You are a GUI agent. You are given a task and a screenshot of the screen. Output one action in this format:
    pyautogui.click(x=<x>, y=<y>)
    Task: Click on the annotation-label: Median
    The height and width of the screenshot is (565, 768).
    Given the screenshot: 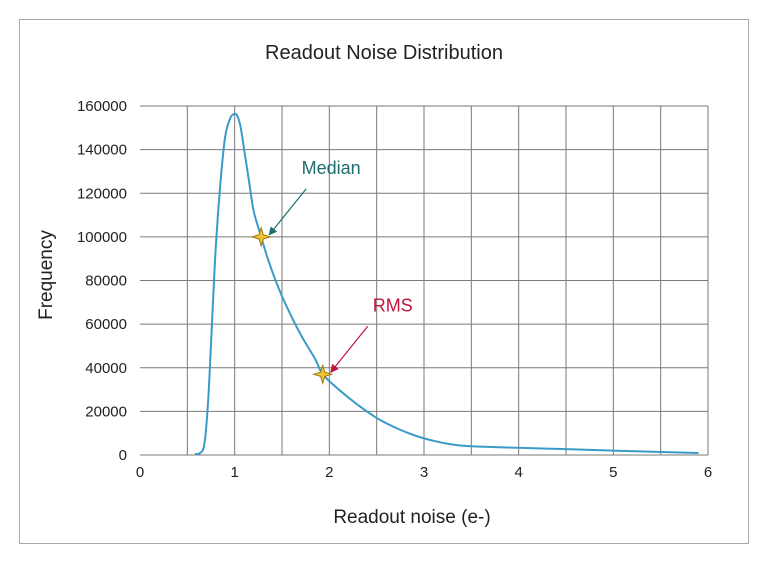 What is the action you would take?
    pyautogui.click(x=331, y=168)
    